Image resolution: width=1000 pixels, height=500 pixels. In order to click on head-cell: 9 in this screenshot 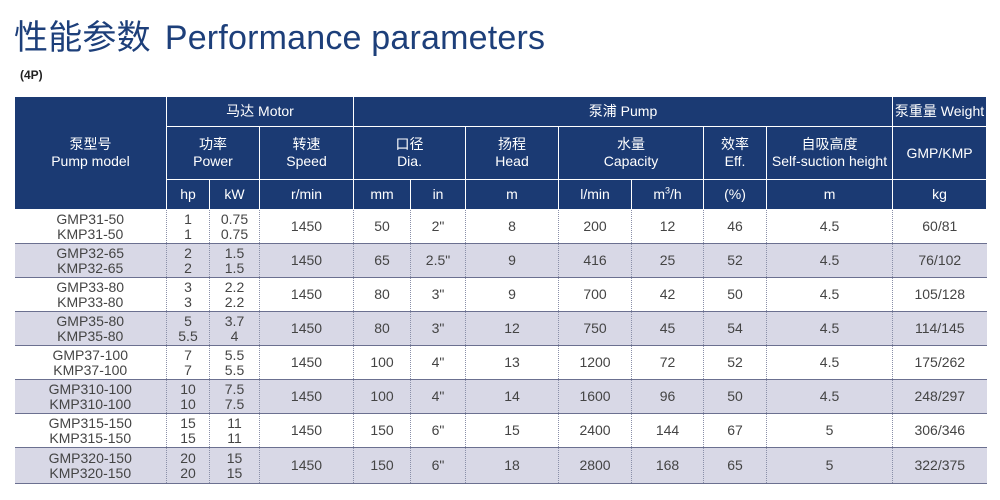, I will do `click(512, 260)`.